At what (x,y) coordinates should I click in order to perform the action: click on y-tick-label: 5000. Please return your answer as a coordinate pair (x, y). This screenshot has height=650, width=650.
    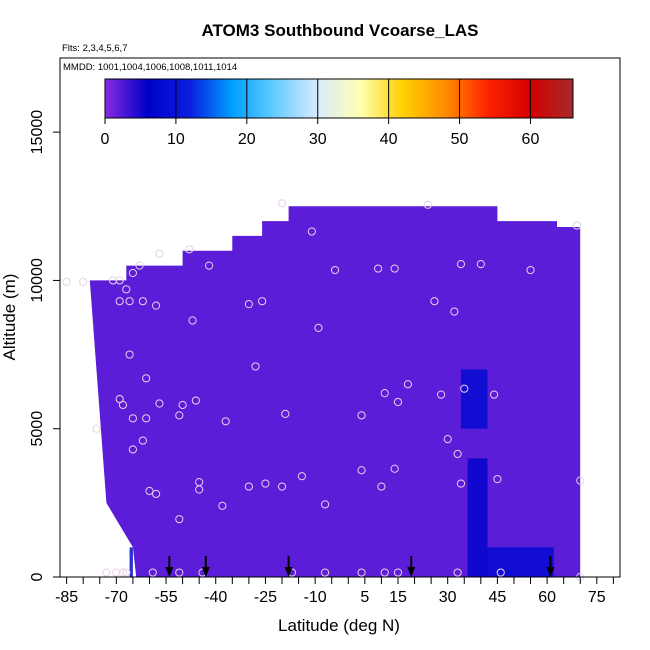
    Looking at the image, I should click on (37, 429).